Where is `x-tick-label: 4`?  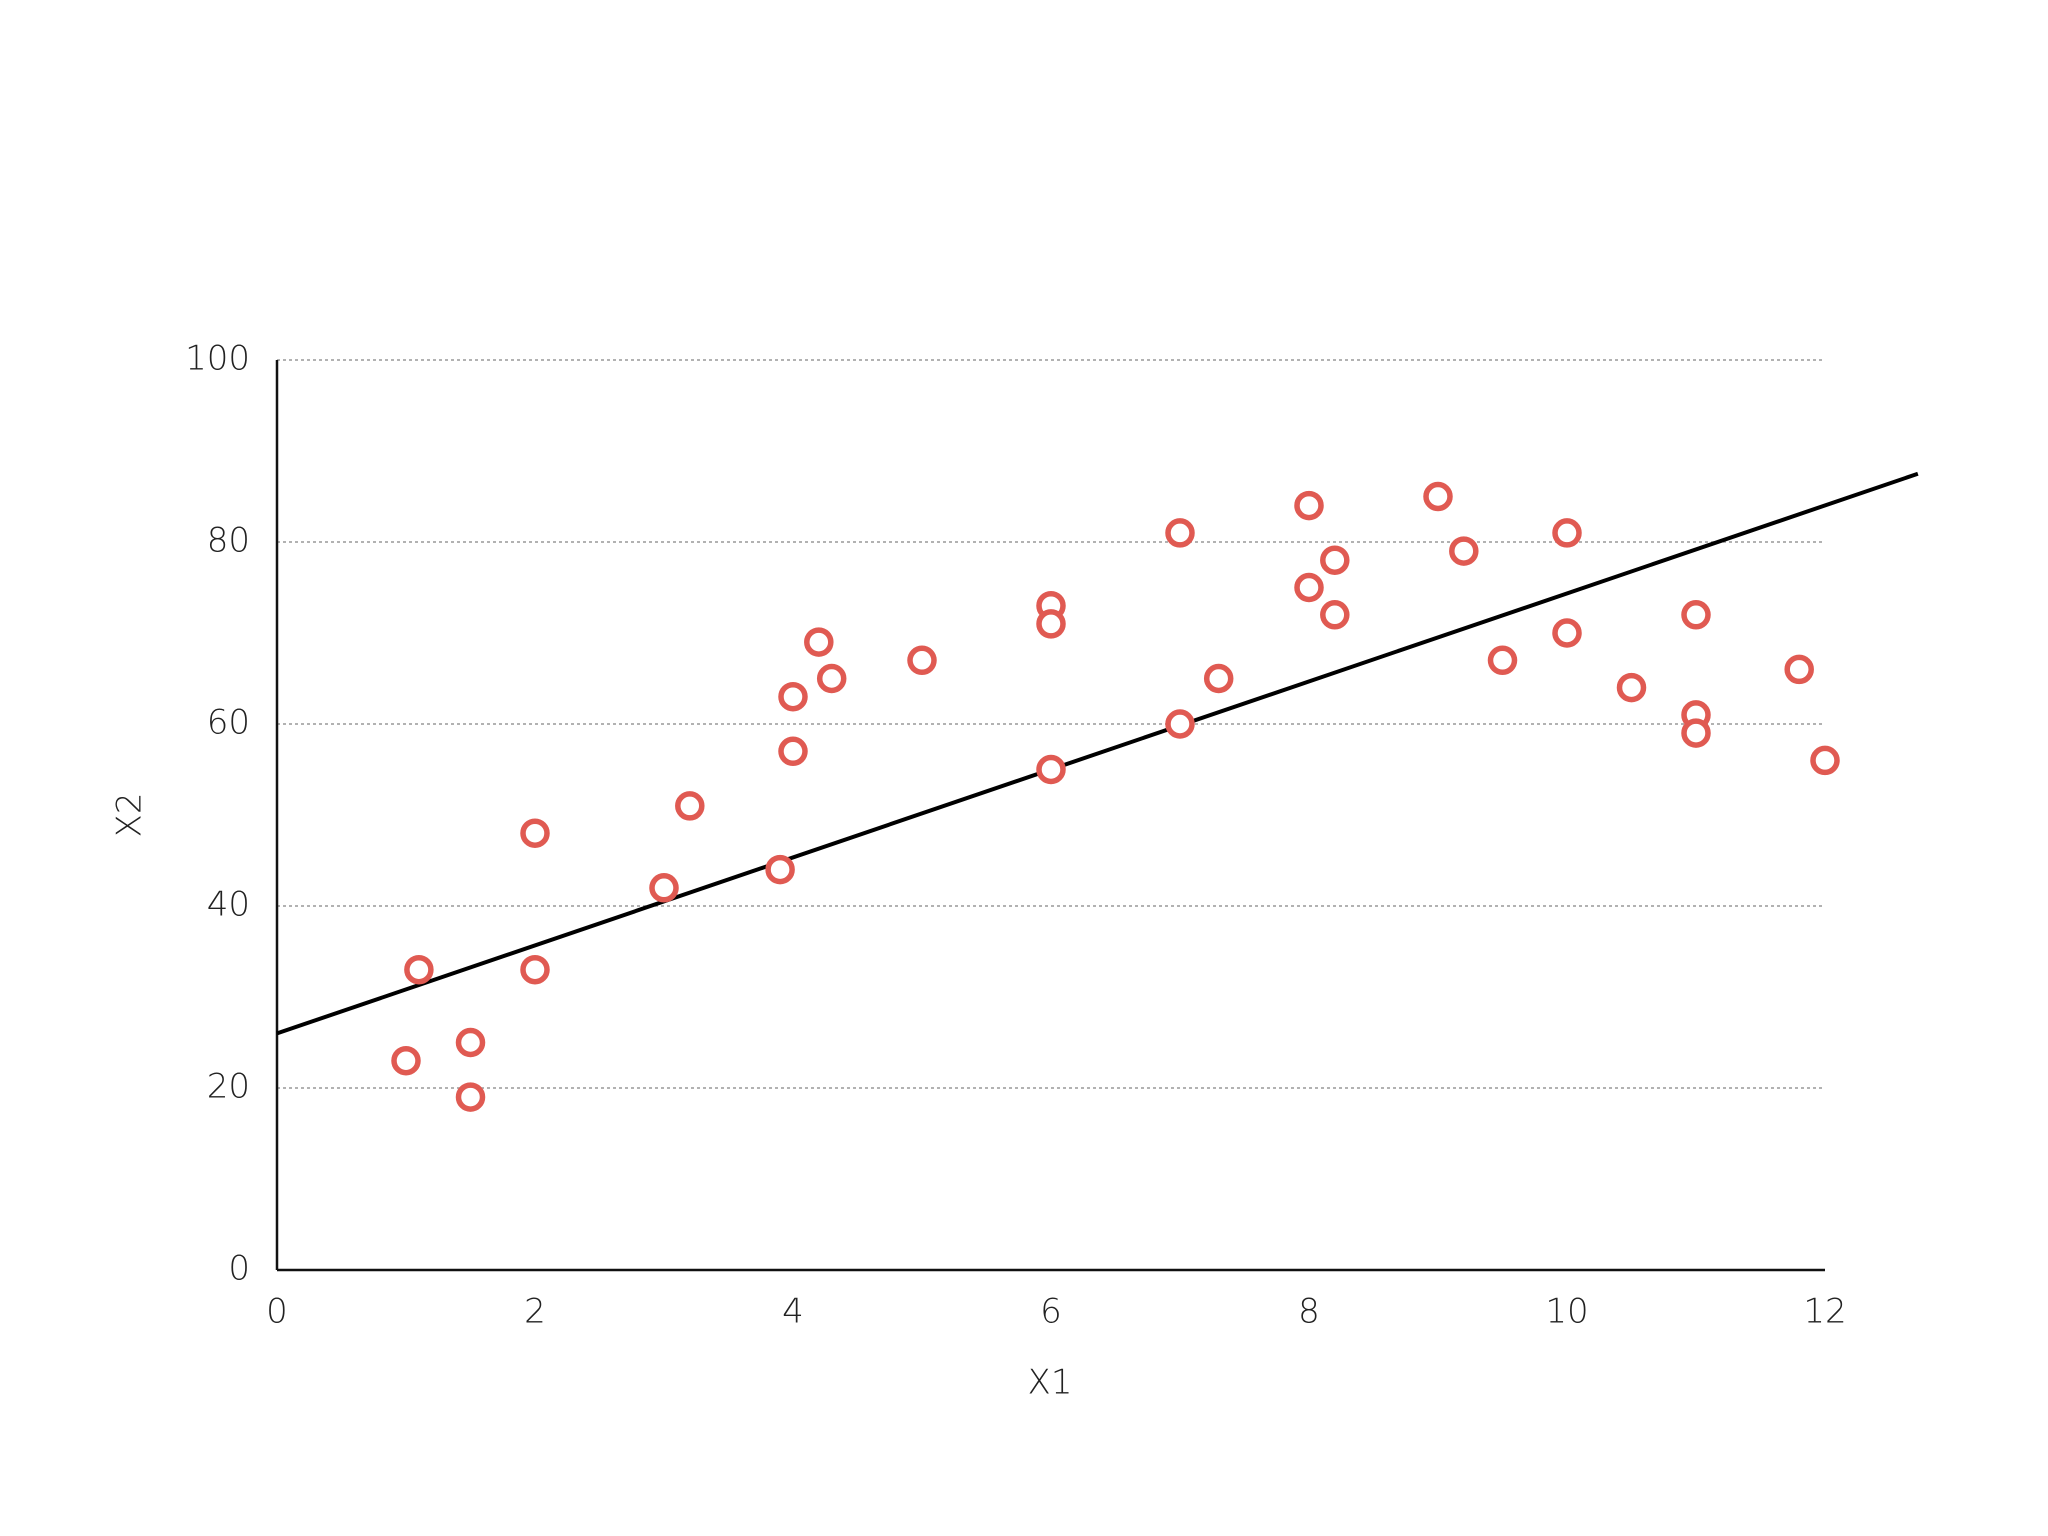 x-tick-label: 4 is located at coordinates (793, 1312).